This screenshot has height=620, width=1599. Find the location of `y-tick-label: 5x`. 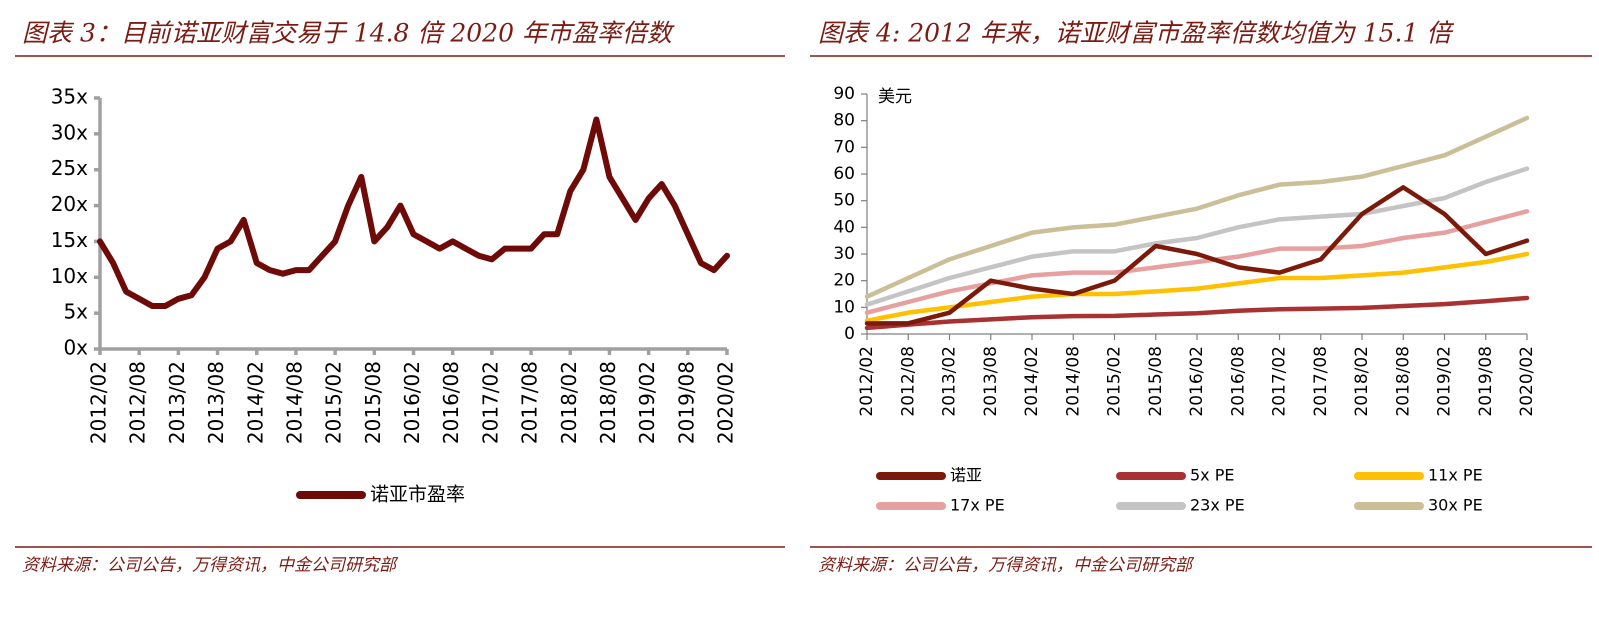

y-tick-label: 5x is located at coordinates (75, 312).